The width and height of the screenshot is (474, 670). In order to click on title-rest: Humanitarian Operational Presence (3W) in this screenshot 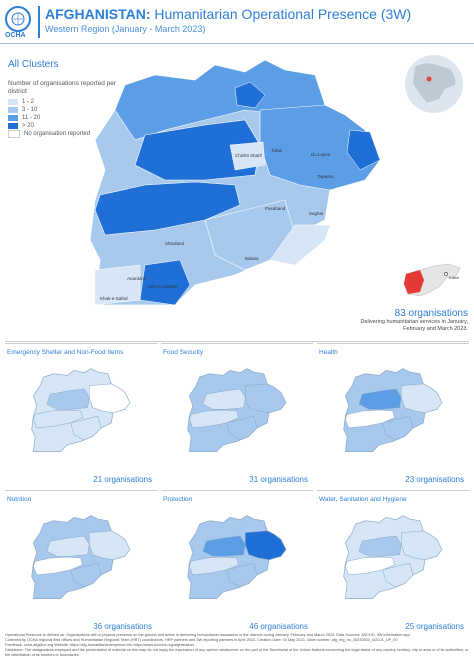, I will do `click(281, 14)`.